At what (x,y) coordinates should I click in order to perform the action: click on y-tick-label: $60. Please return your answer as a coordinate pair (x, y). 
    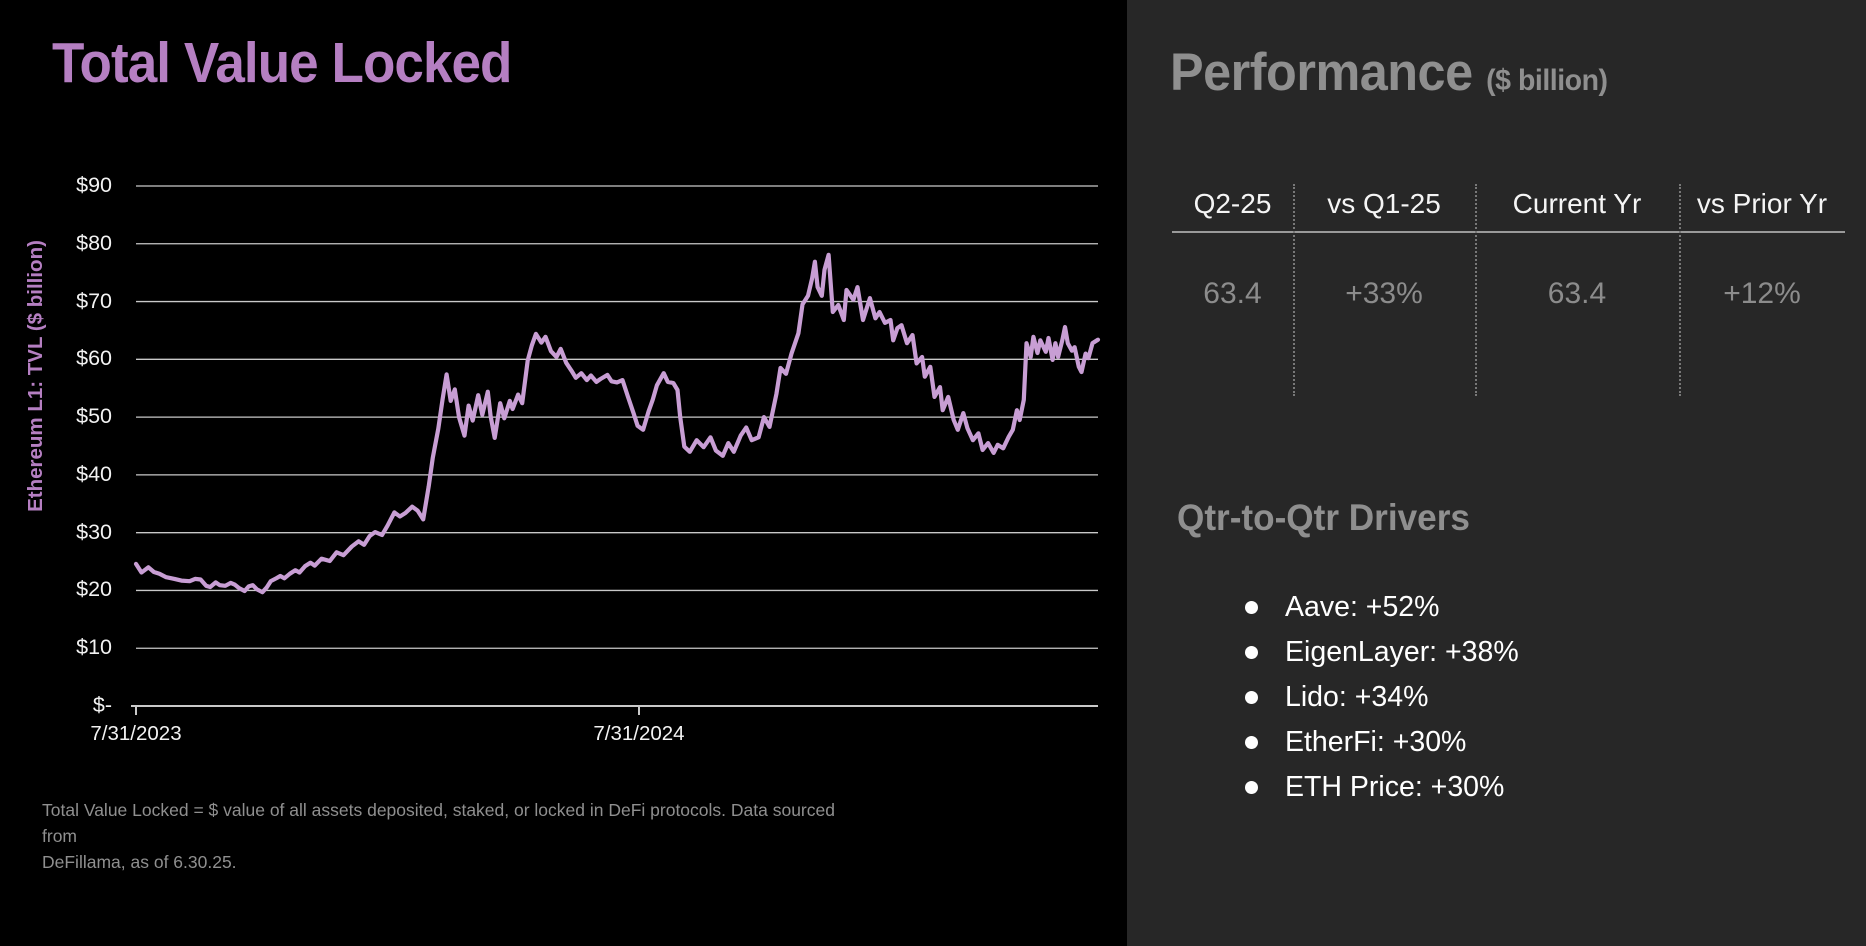
    Looking at the image, I should click on (94, 358).